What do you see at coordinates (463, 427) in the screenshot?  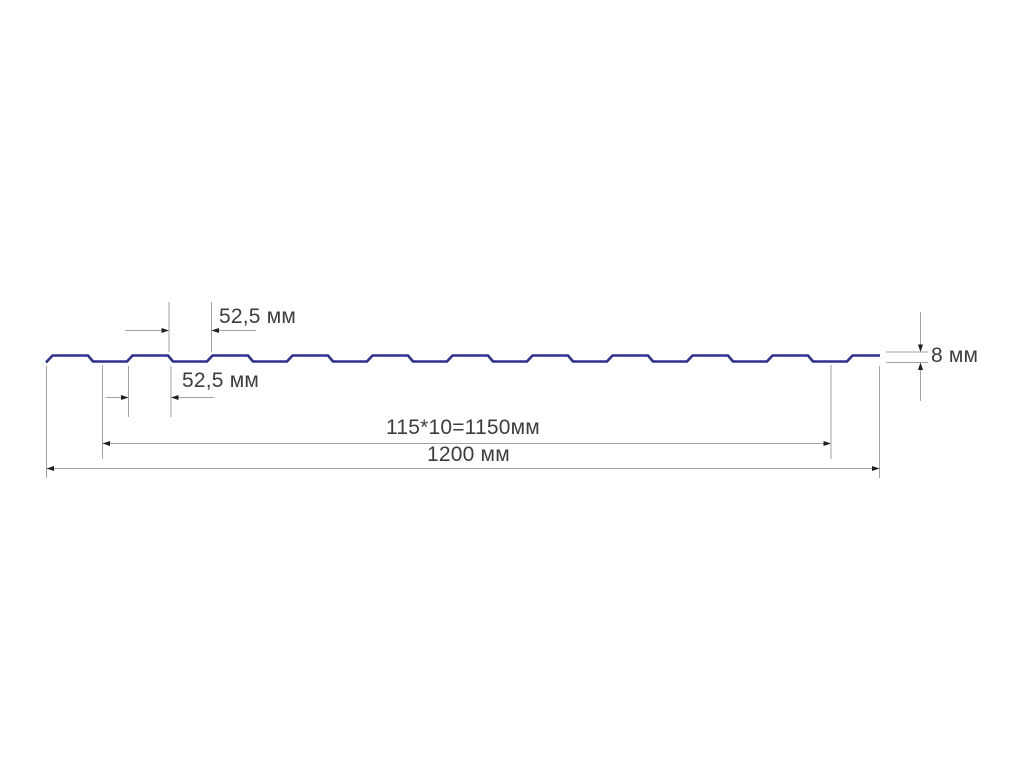 I see `dim-label-working-width: 115*10=1150мм` at bounding box center [463, 427].